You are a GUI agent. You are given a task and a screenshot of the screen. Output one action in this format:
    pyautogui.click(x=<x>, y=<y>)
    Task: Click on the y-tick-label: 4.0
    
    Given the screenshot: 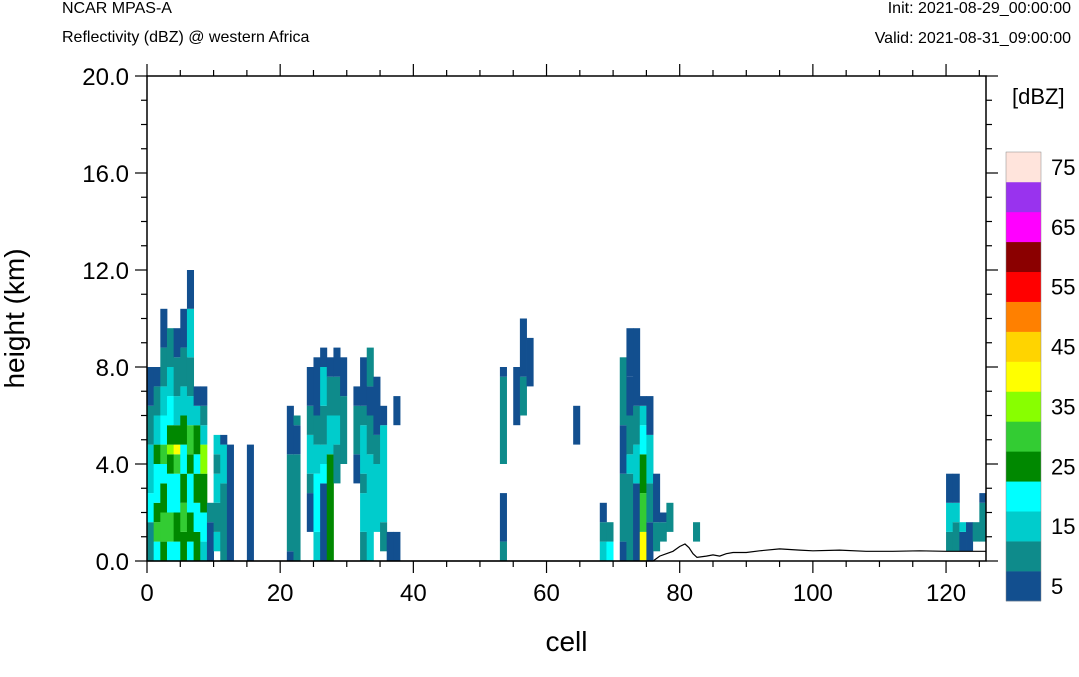 What is the action you would take?
    pyautogui.click(x=112, y=465)
    